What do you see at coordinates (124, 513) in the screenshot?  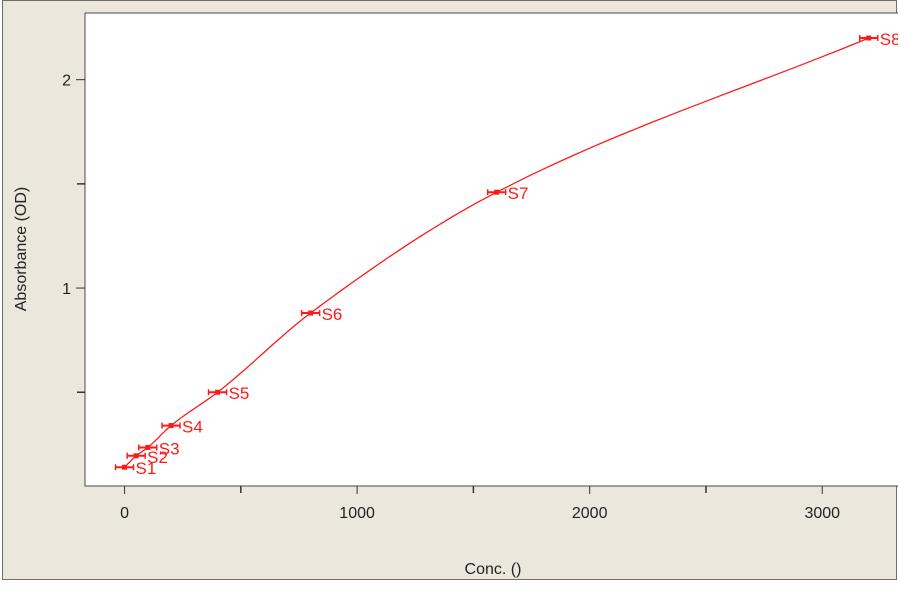 I see `x-tick-label: 0` at bounding box center [124, 513].